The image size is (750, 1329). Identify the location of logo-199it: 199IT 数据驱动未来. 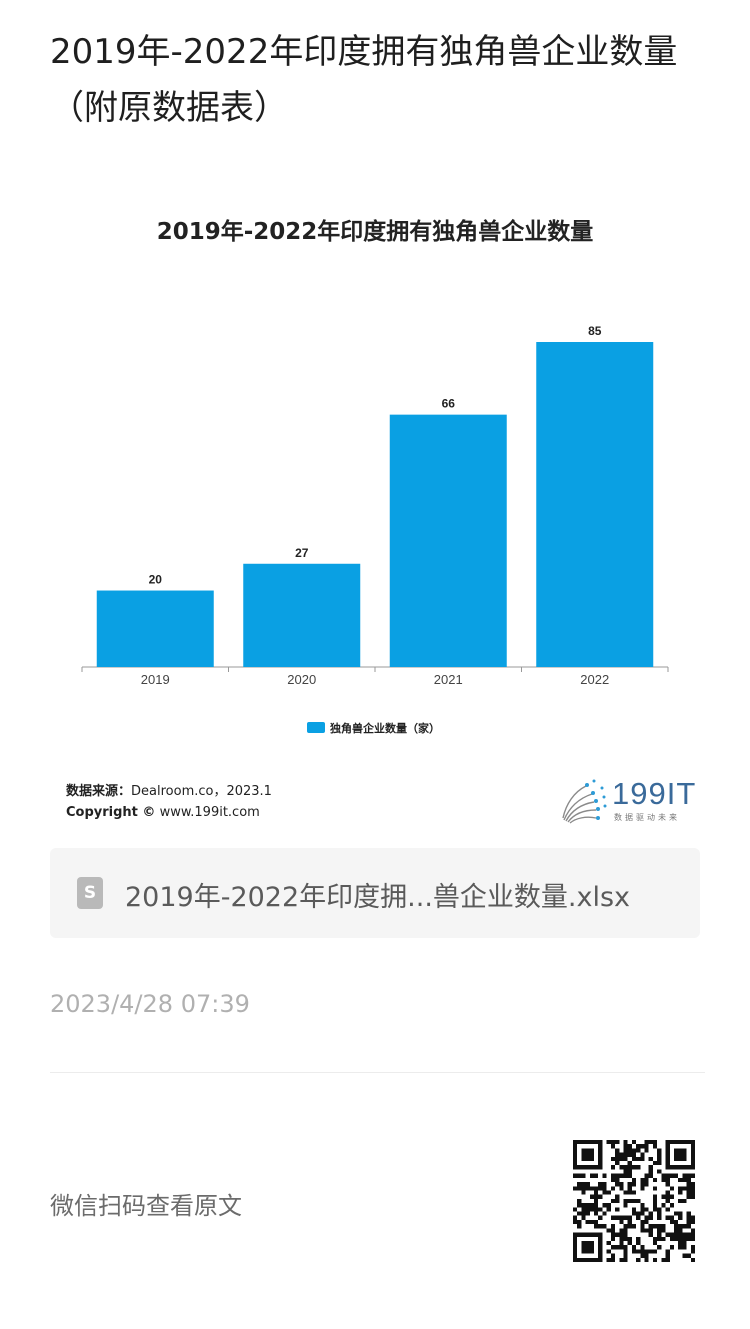
(627, 801).